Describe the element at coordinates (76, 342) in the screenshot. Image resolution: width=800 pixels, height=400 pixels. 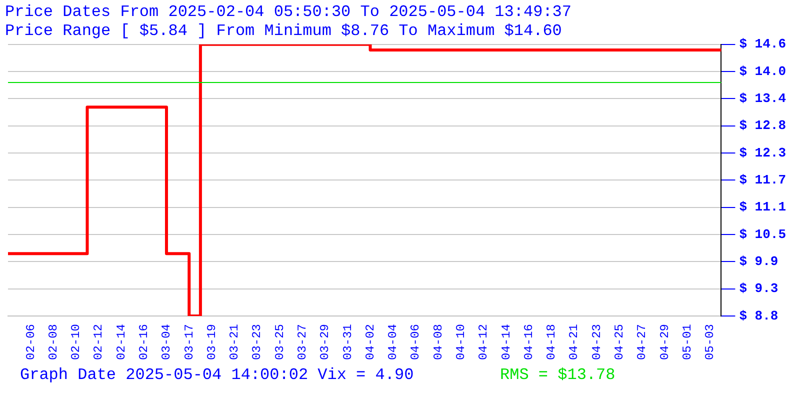
I see `x-tick-label: 02-10` at that location.